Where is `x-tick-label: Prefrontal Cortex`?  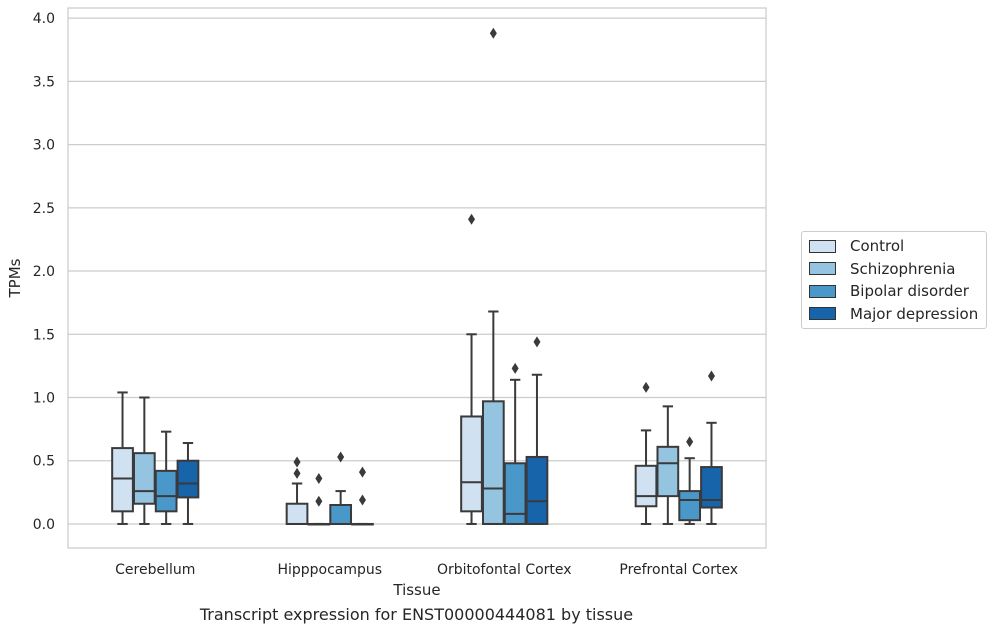
x-tick-label: Prefrontal Cortex is located at coordinates (678, 570).